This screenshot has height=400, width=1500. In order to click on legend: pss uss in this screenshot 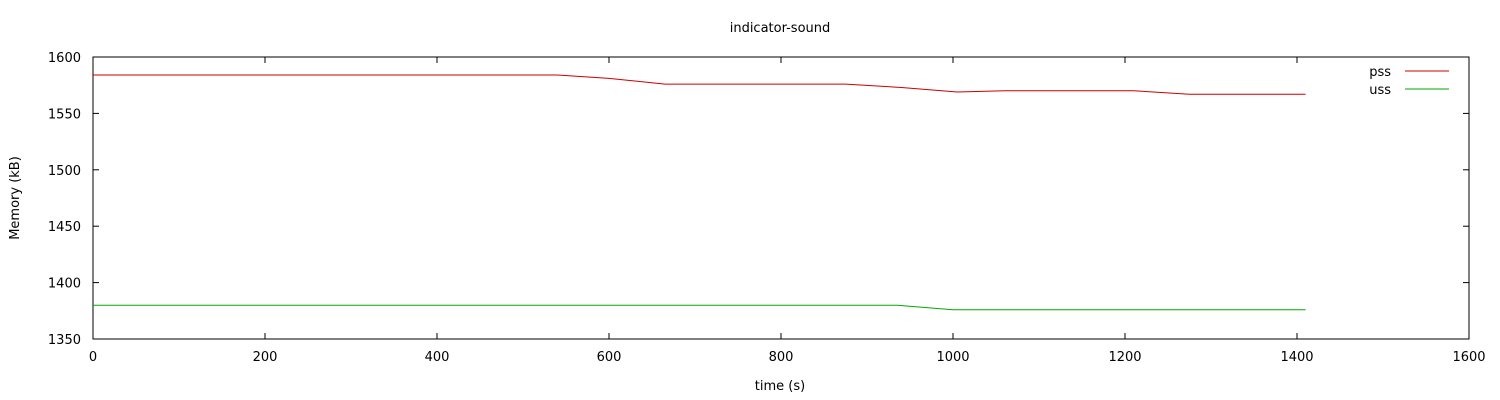, I will do `click(1409, 81)`.